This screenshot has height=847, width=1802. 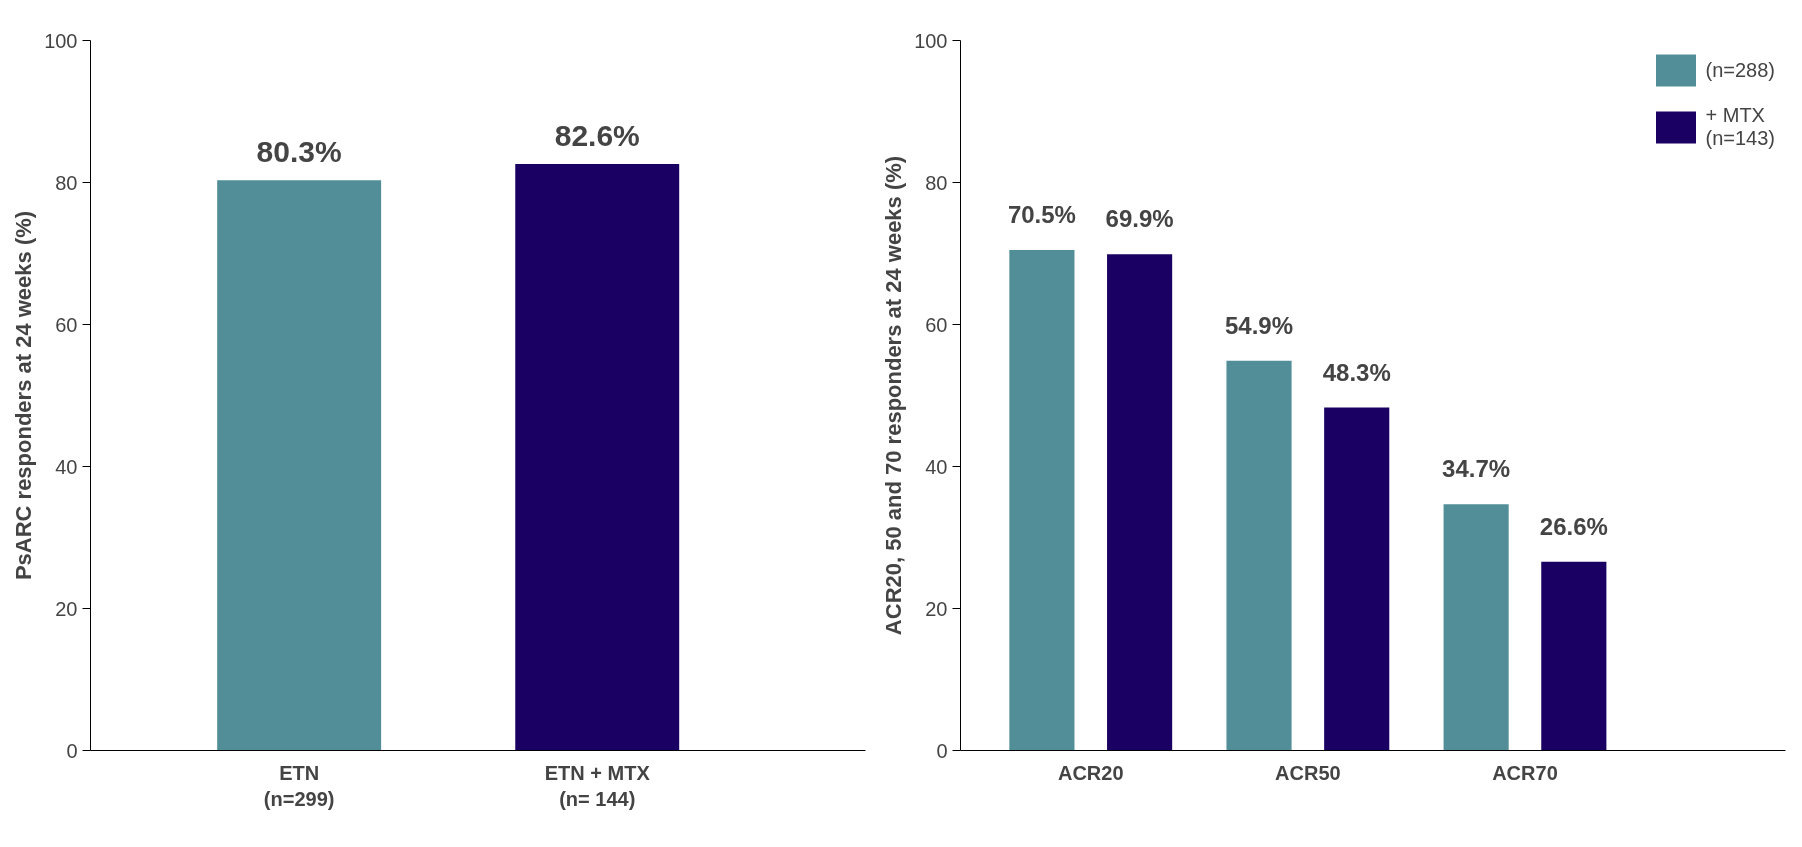 I want to click on data-label: 69.9%, so click(x=1139, y=219).